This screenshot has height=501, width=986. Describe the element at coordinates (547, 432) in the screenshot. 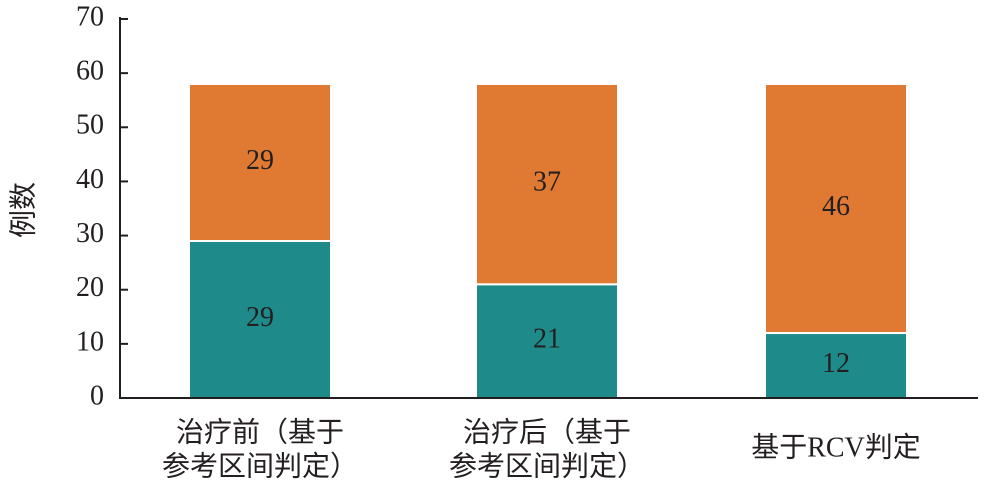

I see `x-tick-label: 治疗后（基于` at that location.